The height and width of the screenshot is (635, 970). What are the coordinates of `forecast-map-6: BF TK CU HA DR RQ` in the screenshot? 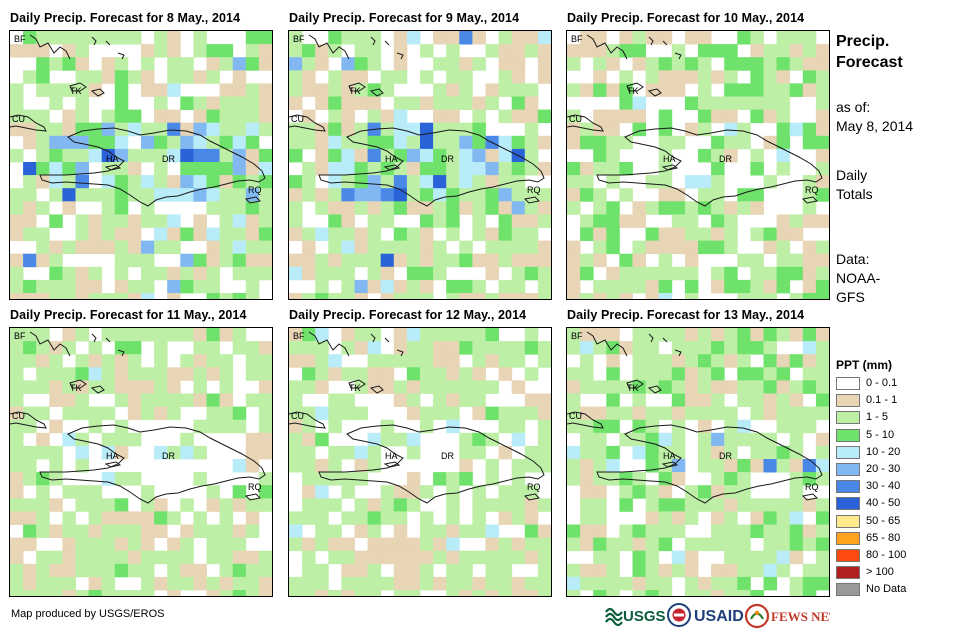 It's located at (698, 462).